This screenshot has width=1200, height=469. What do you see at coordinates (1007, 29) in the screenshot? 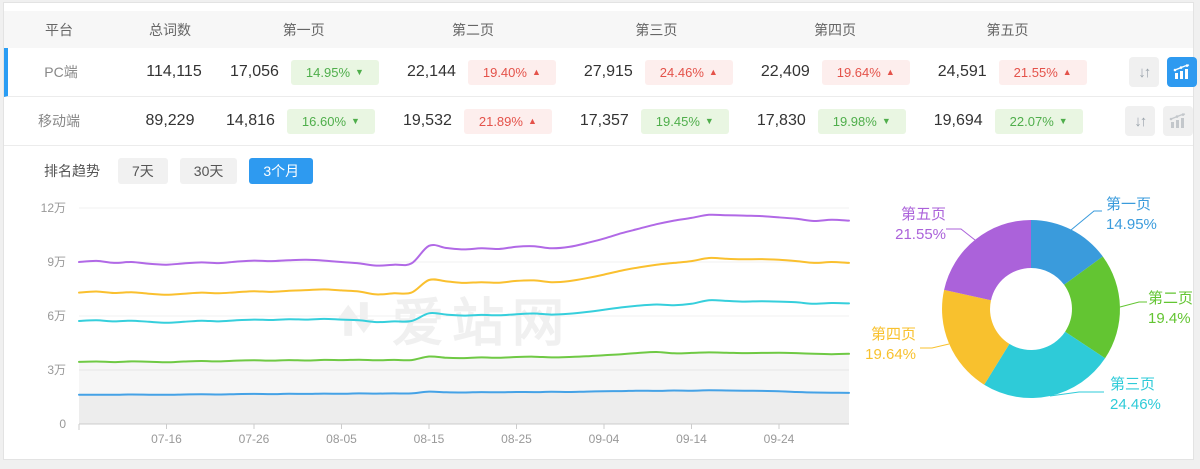
I see `col-header-page5: 第五页` at bounding box center [1007, 29].